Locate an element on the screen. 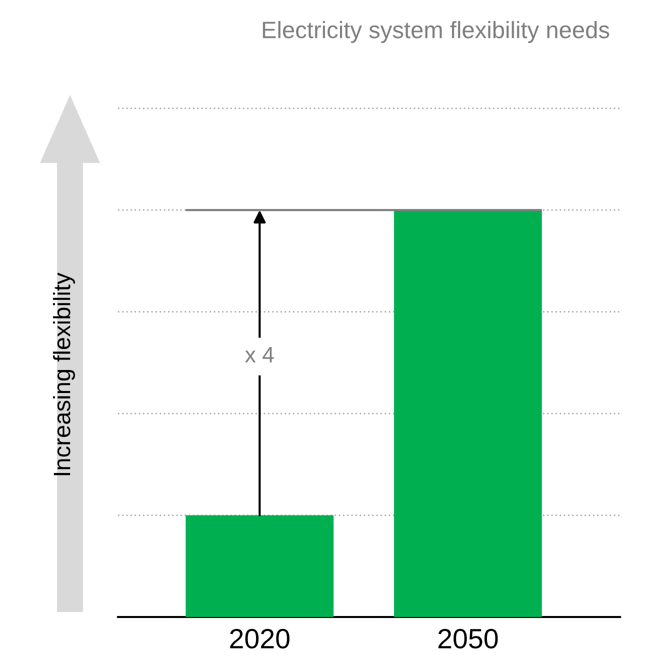  x-tick-label: 2020 is located at coordinates (260, 638).